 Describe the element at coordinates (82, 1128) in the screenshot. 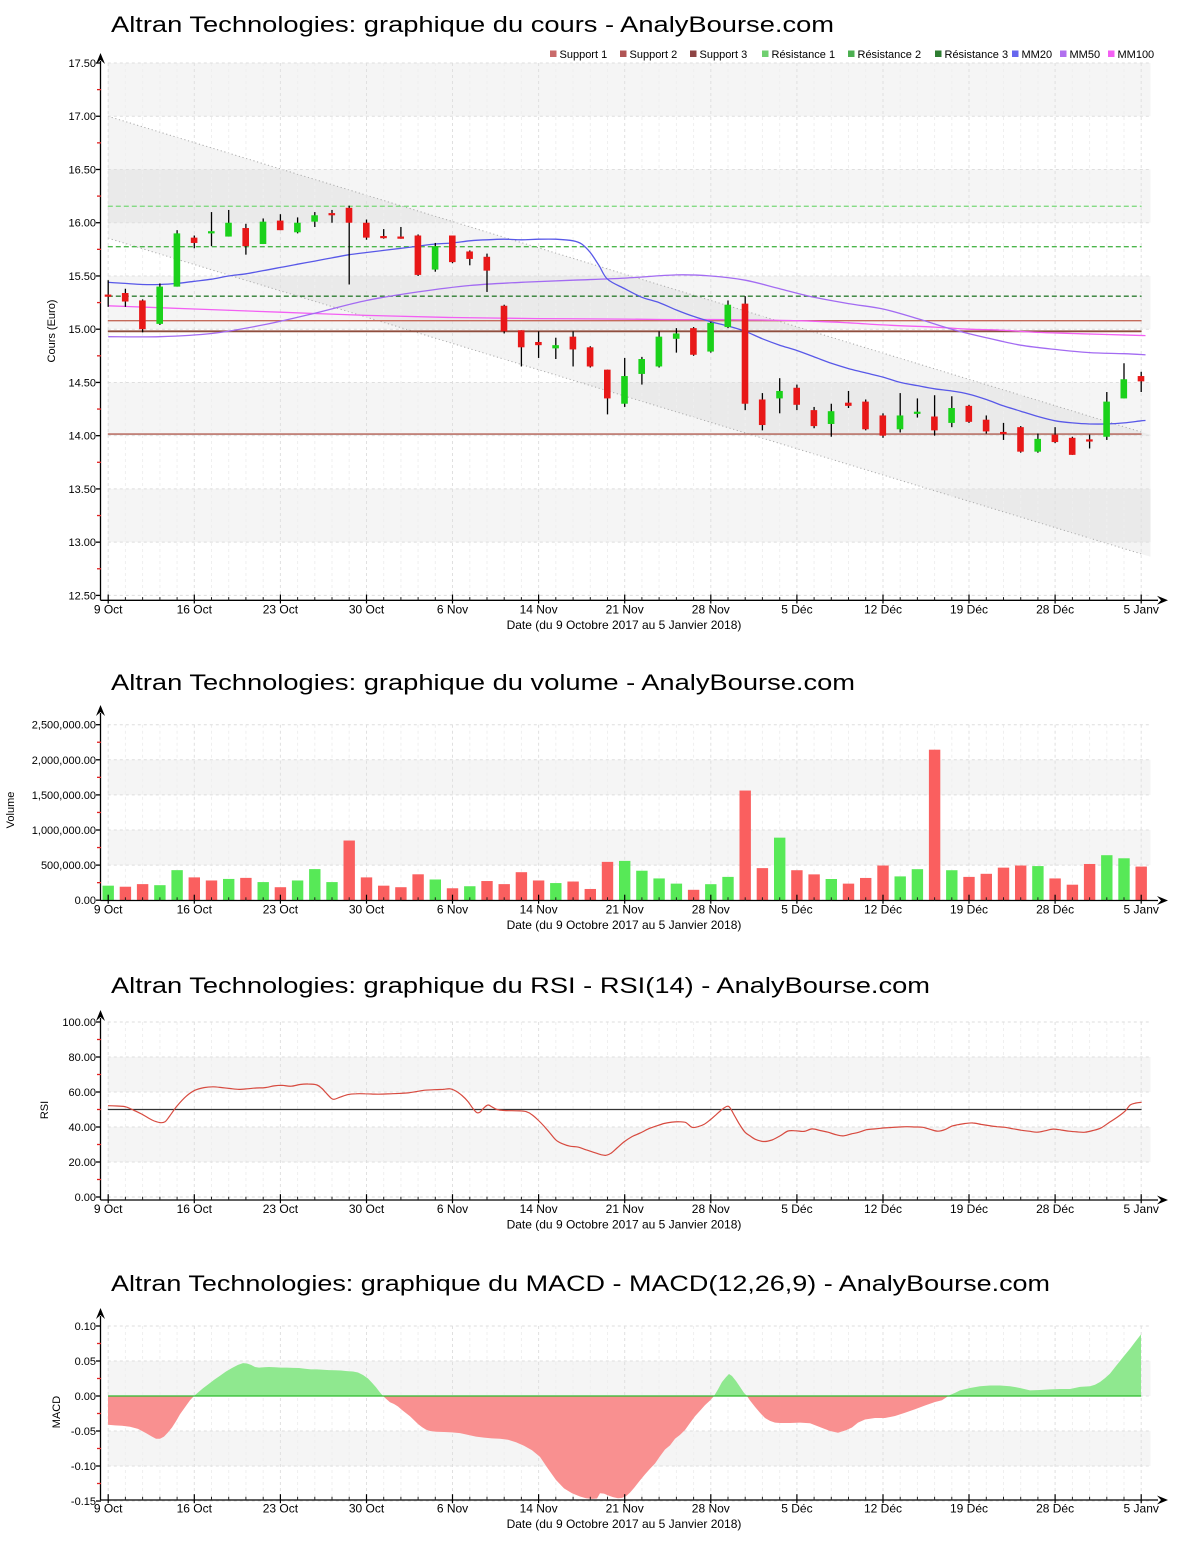

I see `svg-text: 40.00` at that location.